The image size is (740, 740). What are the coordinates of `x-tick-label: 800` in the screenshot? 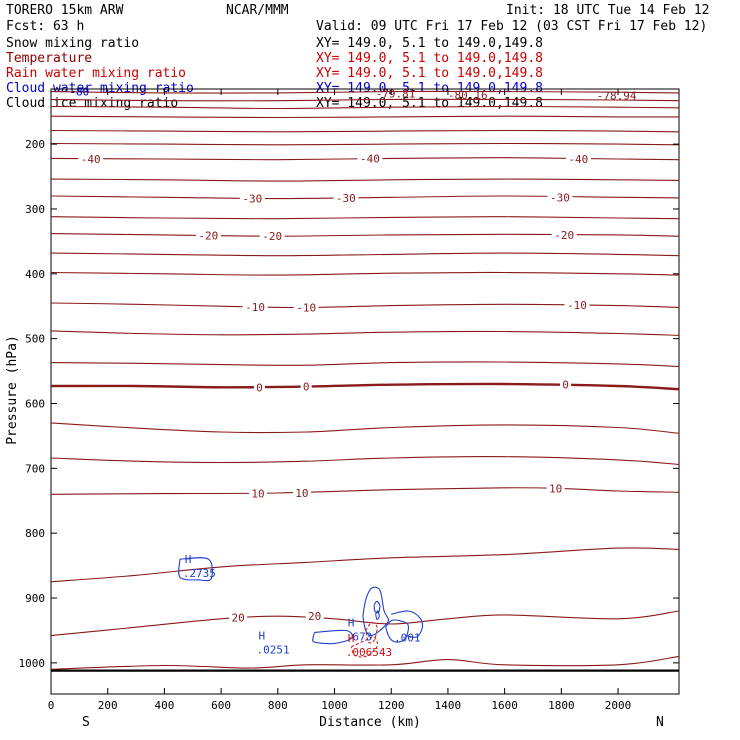 It's located at (278, 705).